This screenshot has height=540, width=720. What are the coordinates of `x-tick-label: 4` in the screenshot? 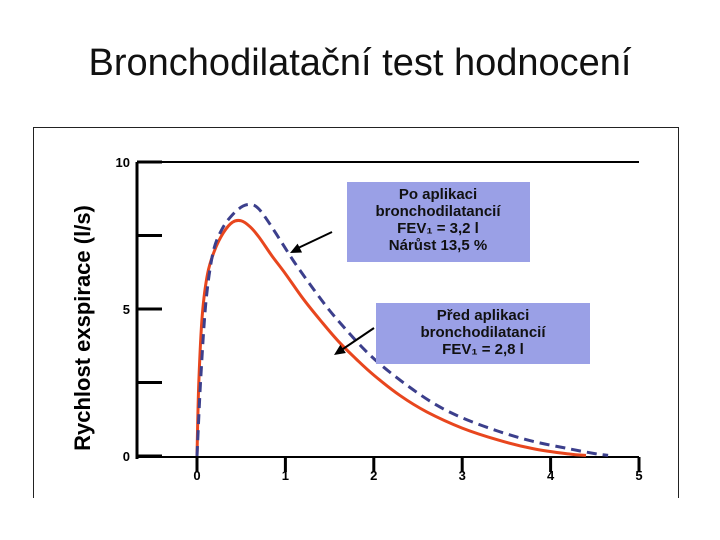 It's located at (551, 475).